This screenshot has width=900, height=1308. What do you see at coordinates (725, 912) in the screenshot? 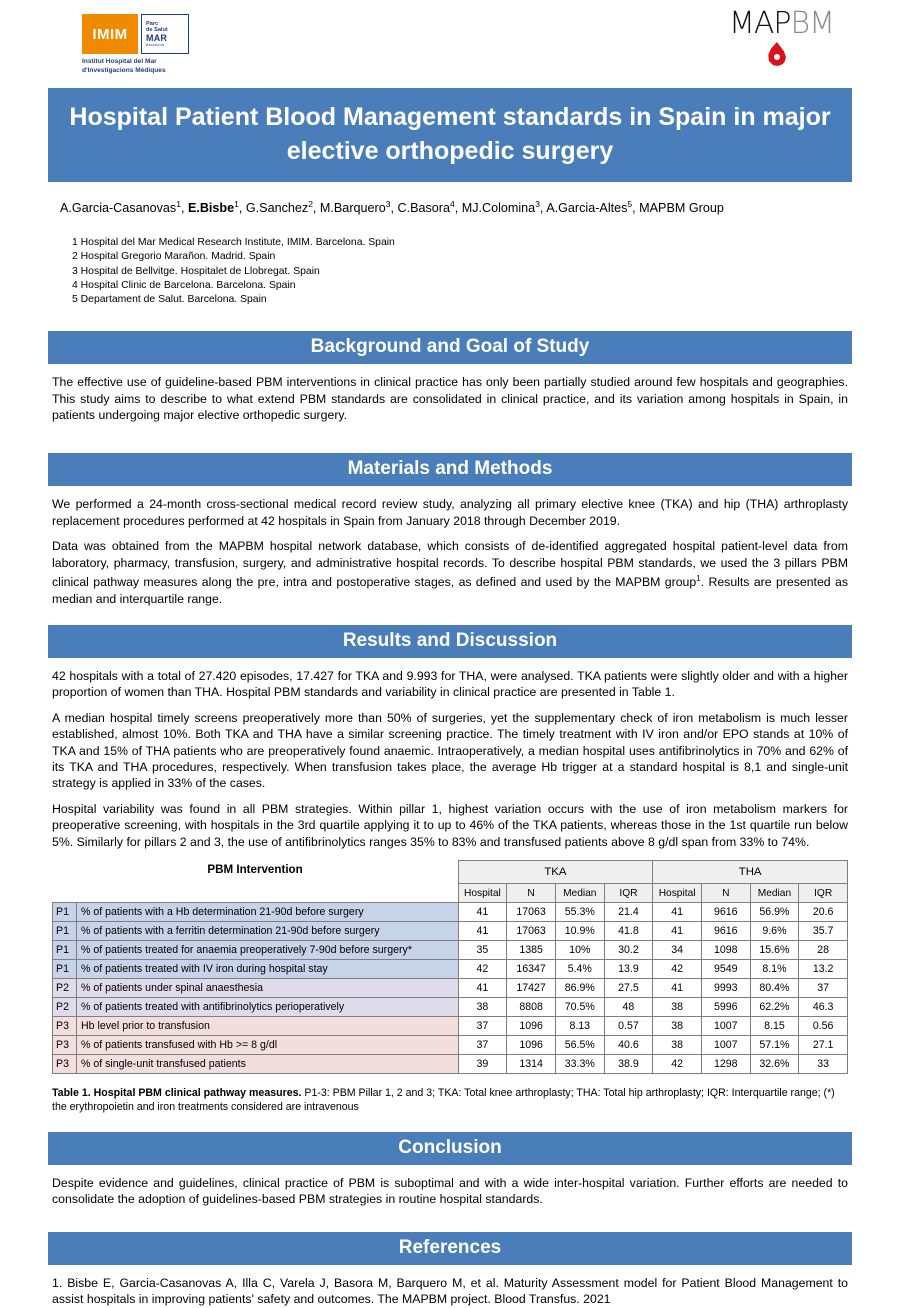
I see `cell-tha-n: 9616` at bounding box center [725, 912].